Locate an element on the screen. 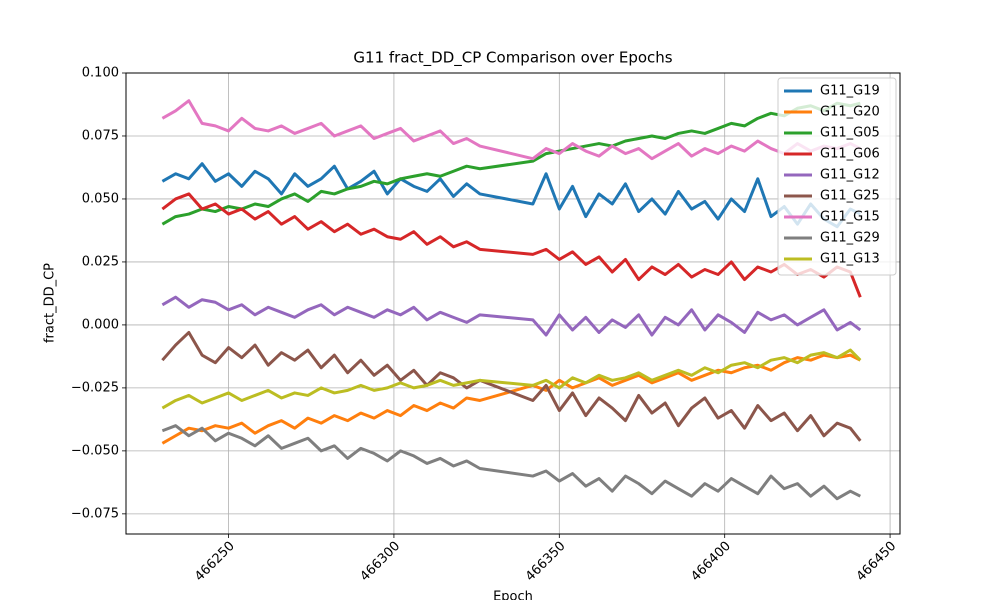 This screenshot has height=600, width=1000. y-tick-label: 0.025 is located at coordinates (100, 261).